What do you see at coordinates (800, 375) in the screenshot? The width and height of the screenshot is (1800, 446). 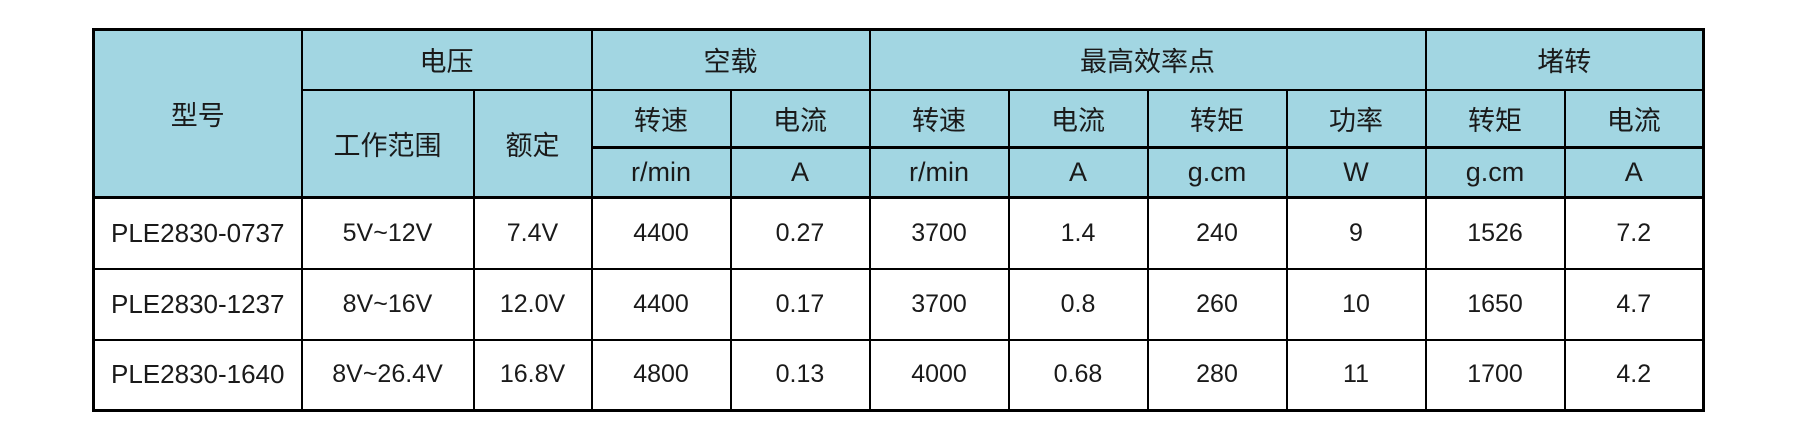 I see `cell-noload-current: 0.13` at bounding box center [800, 375].